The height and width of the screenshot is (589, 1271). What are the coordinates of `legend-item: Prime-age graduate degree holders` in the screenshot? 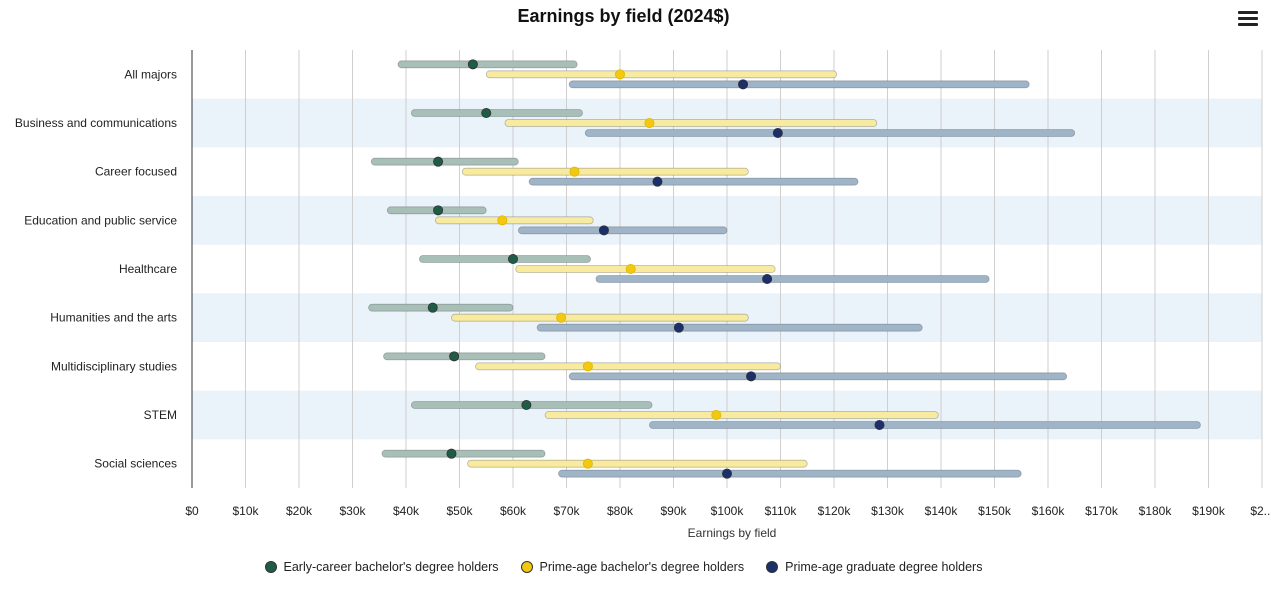 It's located at (874, 567).